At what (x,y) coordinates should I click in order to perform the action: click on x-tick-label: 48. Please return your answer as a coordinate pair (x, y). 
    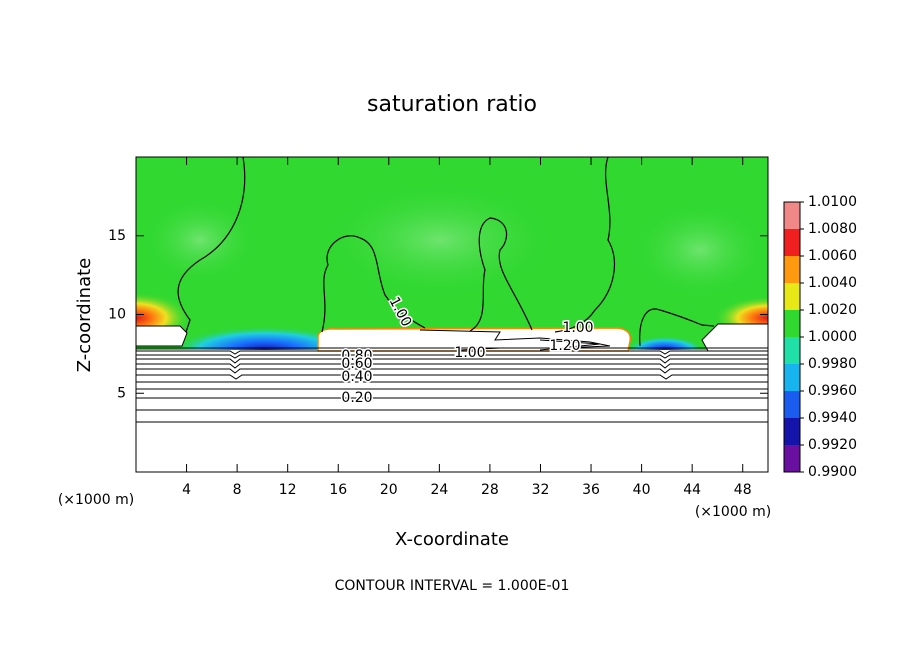
    Looking at the image, I should click on (743, 490).